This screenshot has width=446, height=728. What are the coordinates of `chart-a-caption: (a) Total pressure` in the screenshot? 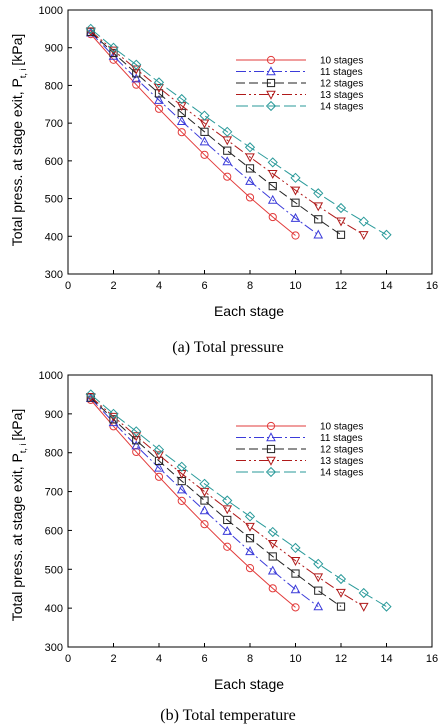 It's located at (227, 347).